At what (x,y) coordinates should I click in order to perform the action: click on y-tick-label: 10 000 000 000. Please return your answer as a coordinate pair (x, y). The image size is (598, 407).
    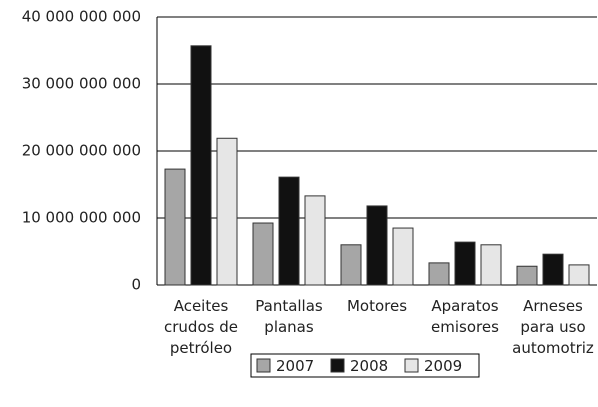
    Looking at the image, I should click on (81, 218).